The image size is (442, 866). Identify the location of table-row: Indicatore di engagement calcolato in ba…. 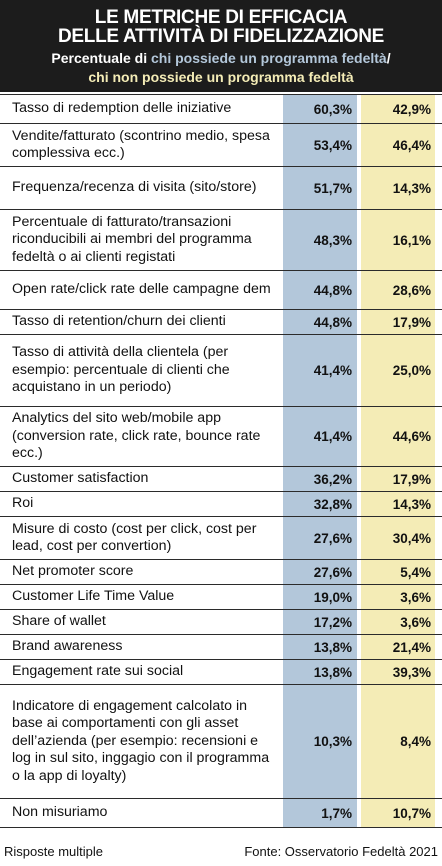
(221, 742).